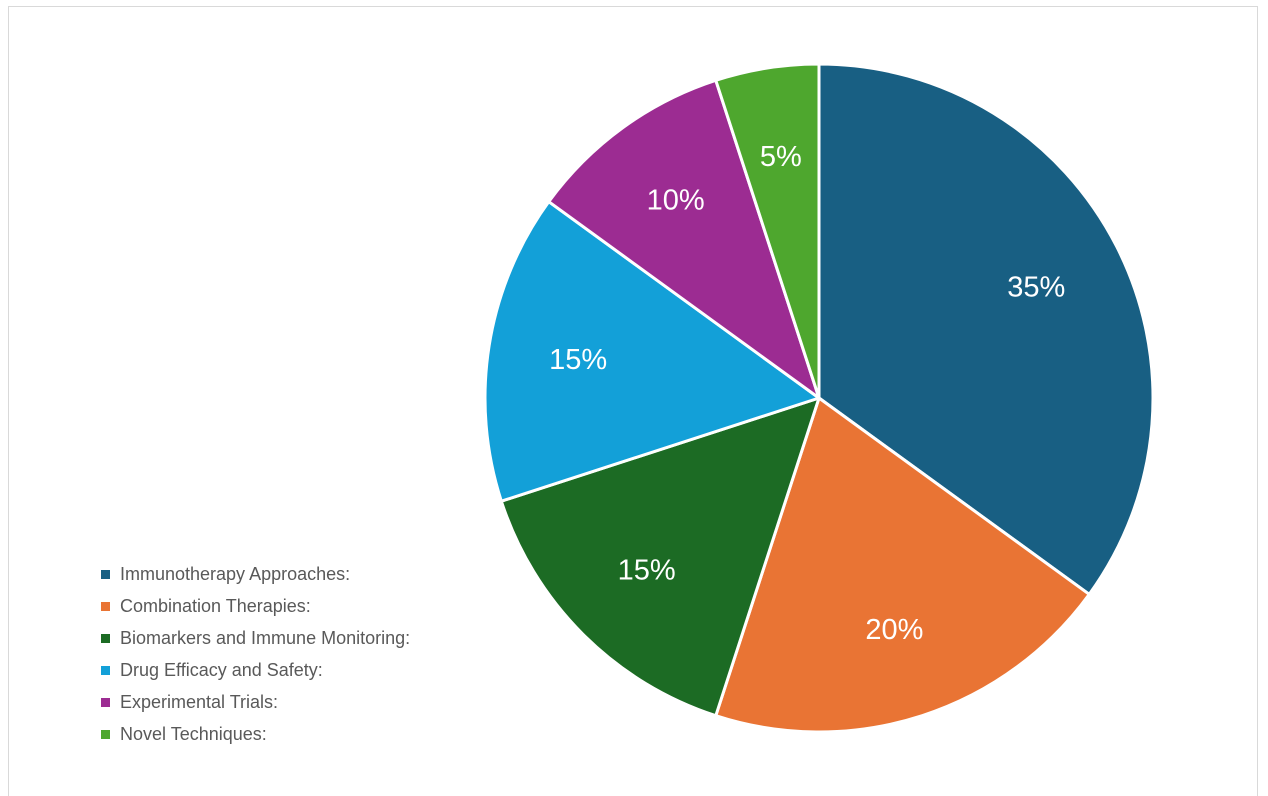 The width and height of the screenshot is (1268, 796). I want to click on slice-data-label: 10%, so click(676, 201).